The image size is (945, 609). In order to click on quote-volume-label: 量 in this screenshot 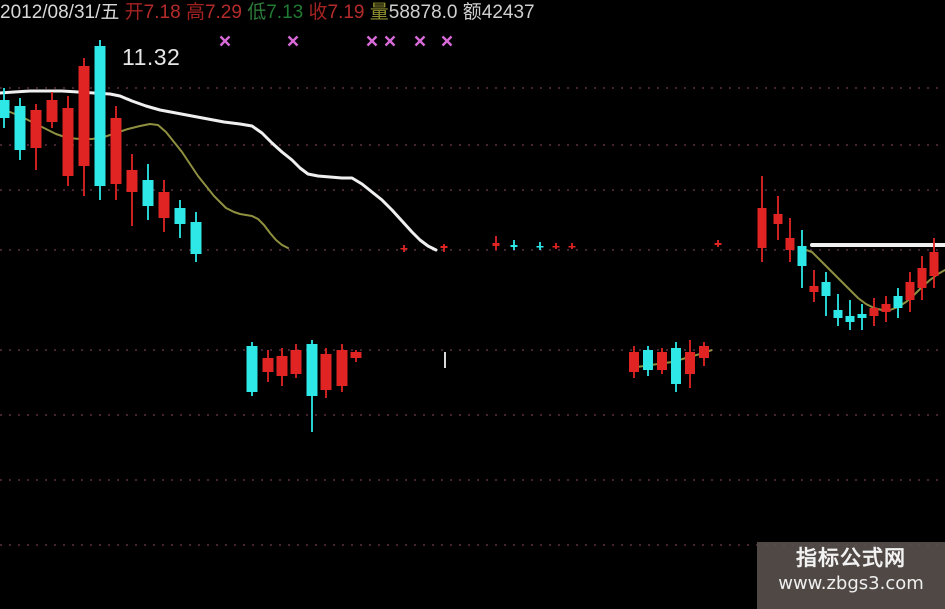, I will do `click(379, 12)`.